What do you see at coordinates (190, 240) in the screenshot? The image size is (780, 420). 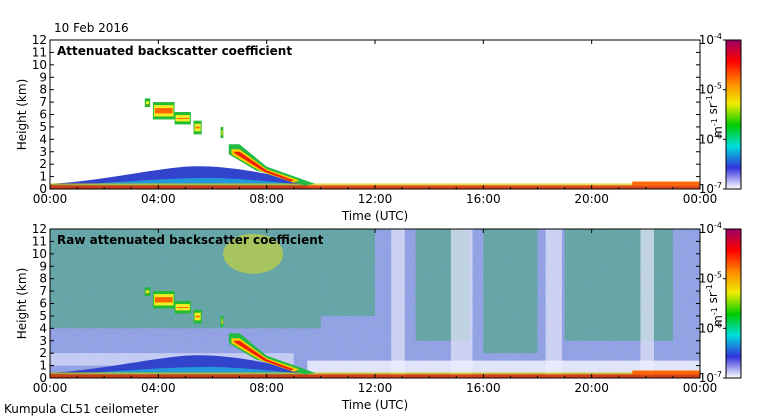 I see `panel-title: Raw attenuated backscatter coefficient` at bounding box center [190, 240].